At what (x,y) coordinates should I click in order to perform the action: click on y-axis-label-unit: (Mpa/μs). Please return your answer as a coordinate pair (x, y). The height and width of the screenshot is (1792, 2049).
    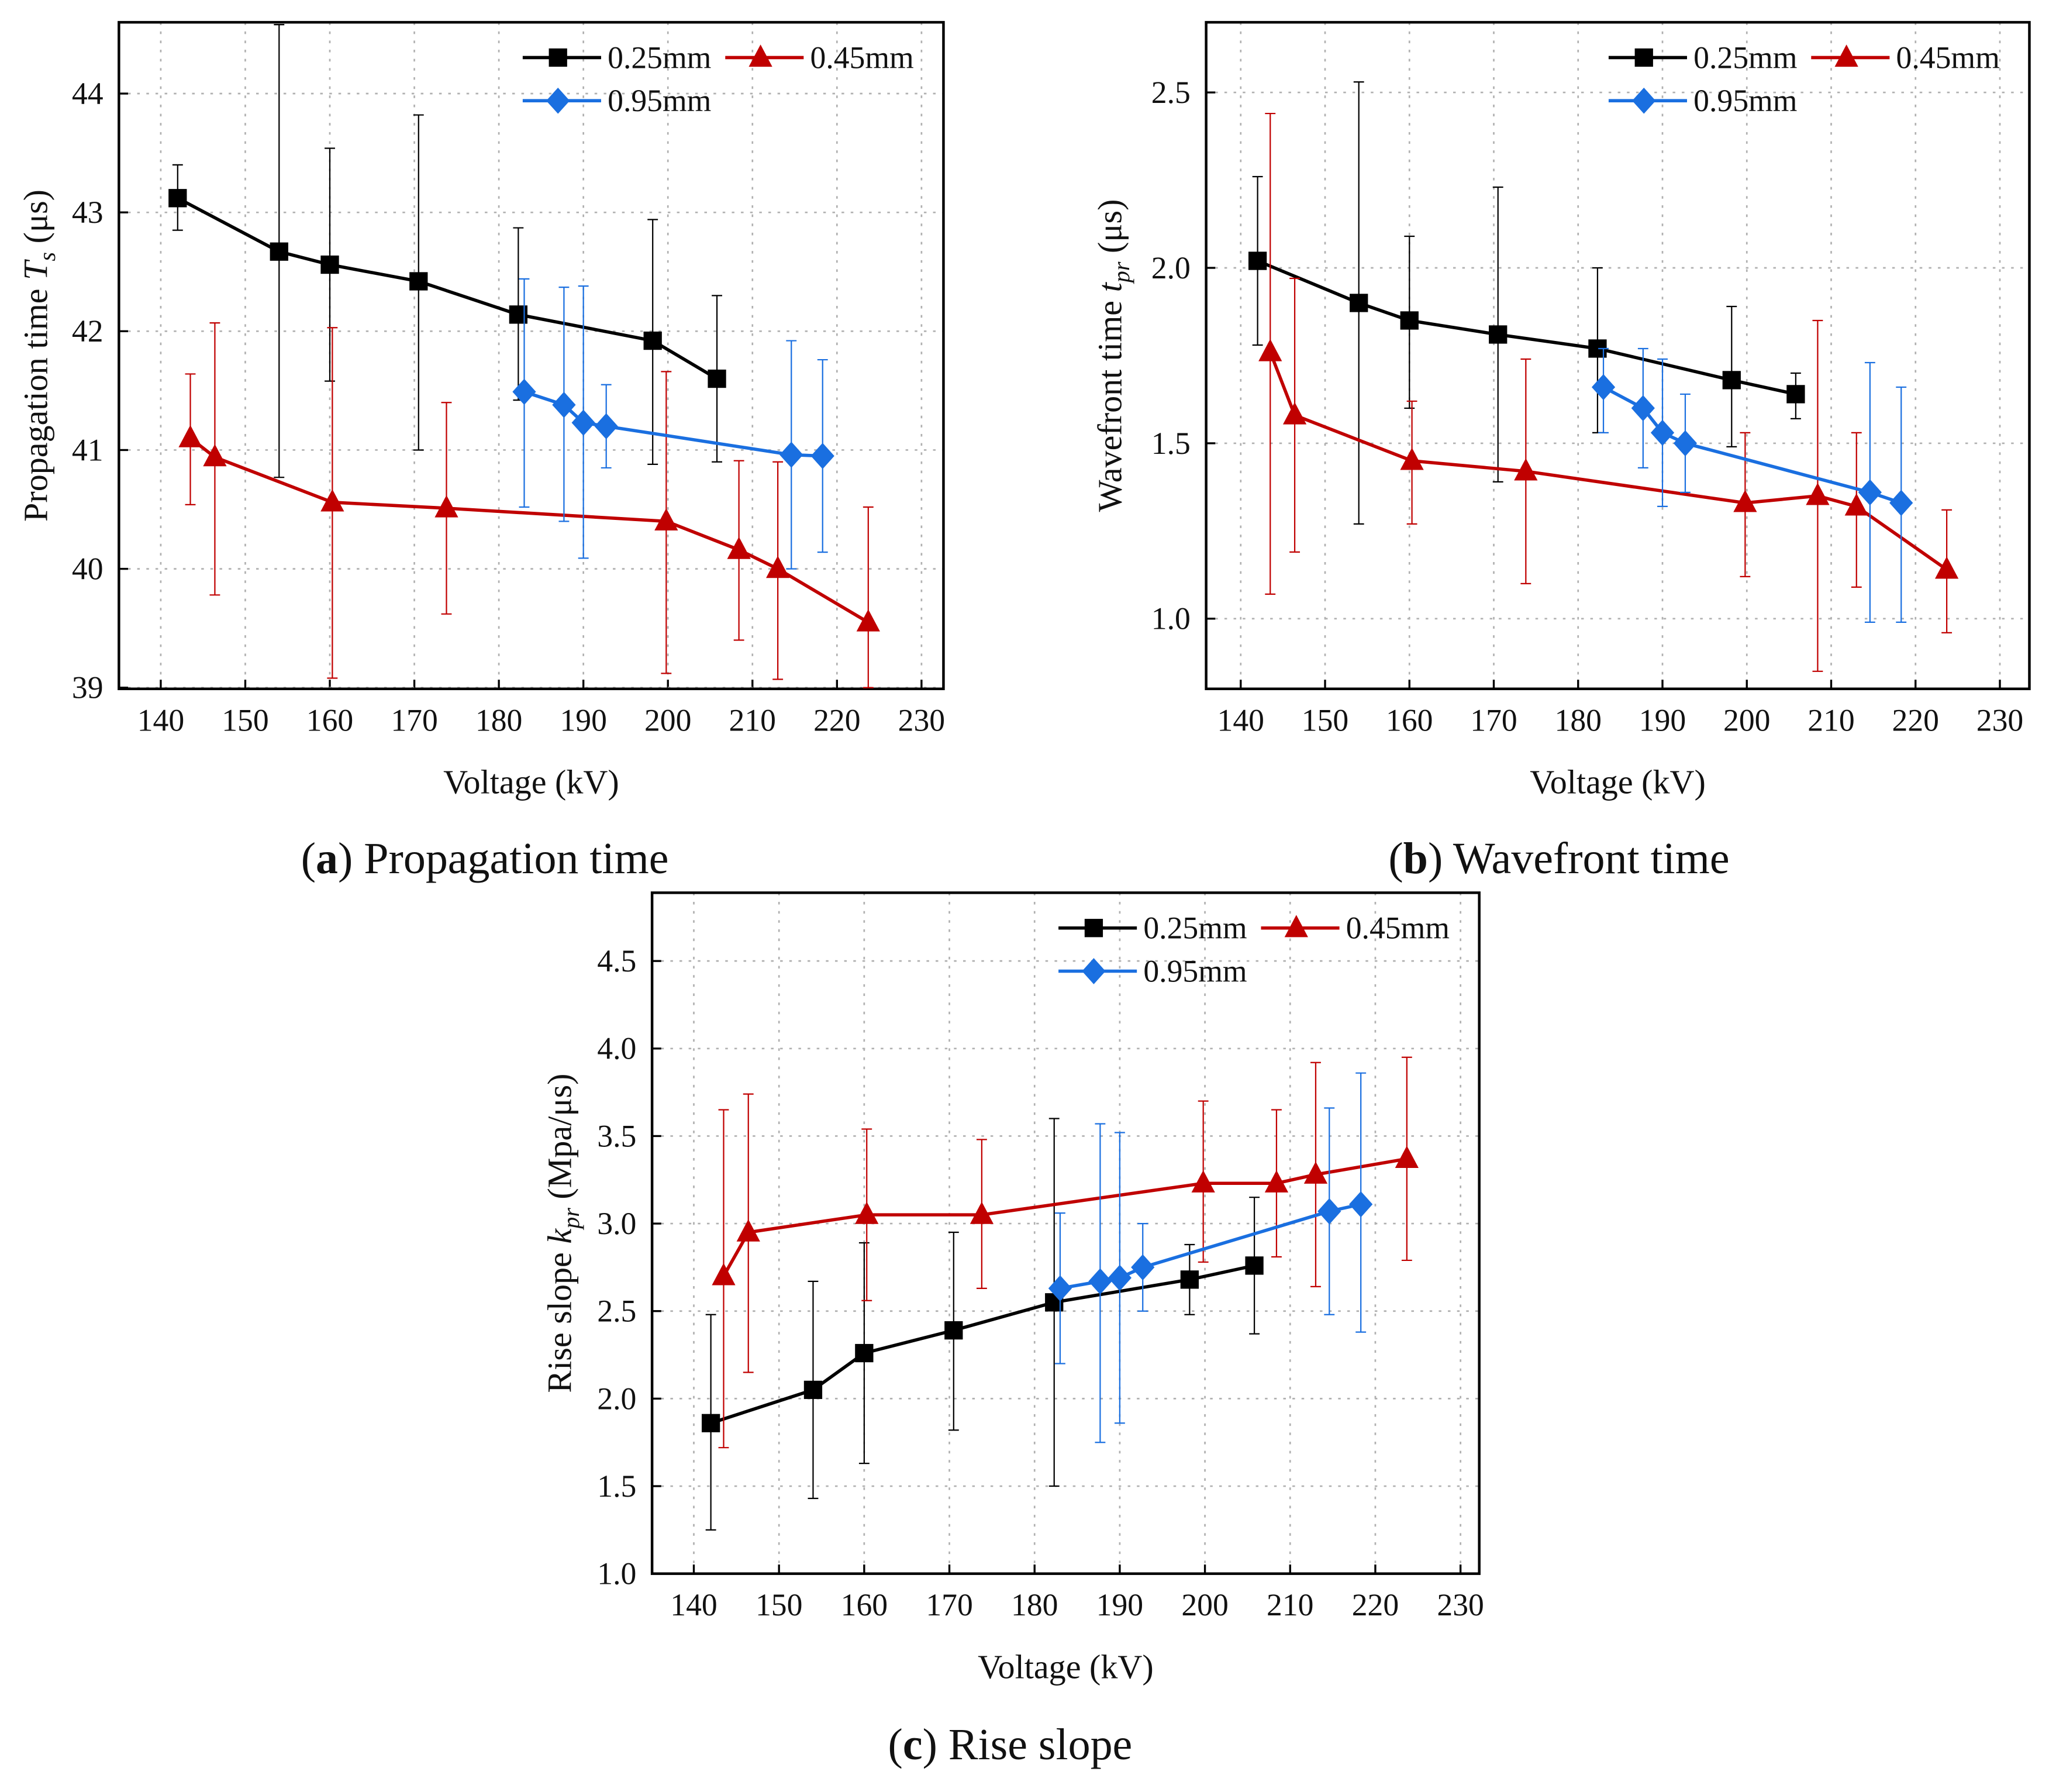
    Looking at the image, I should click on (560, 1140).